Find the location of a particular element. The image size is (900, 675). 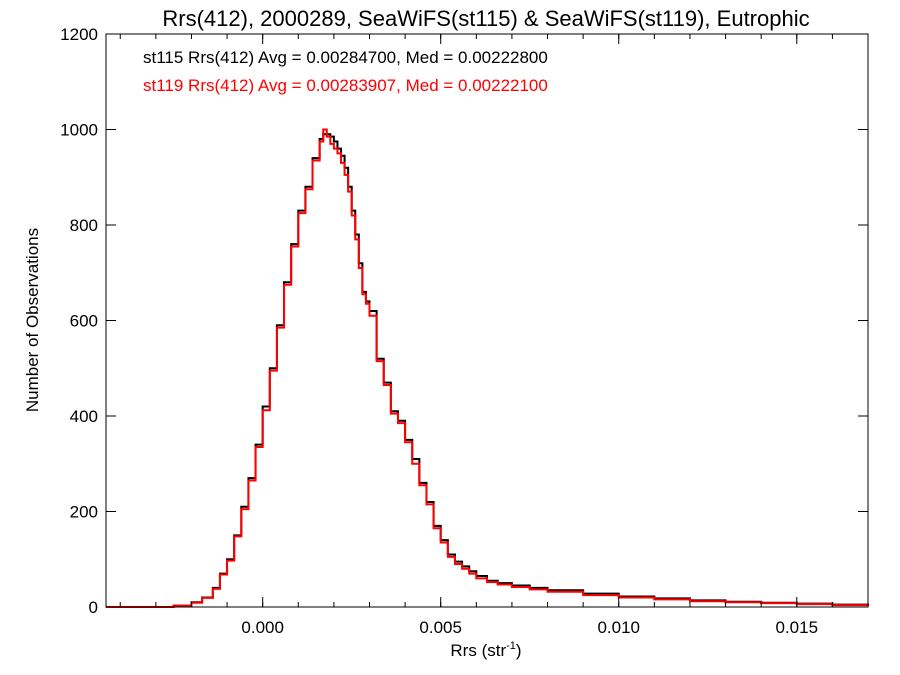

x-axis-title-close: ) is located at coordinates (519, 650).